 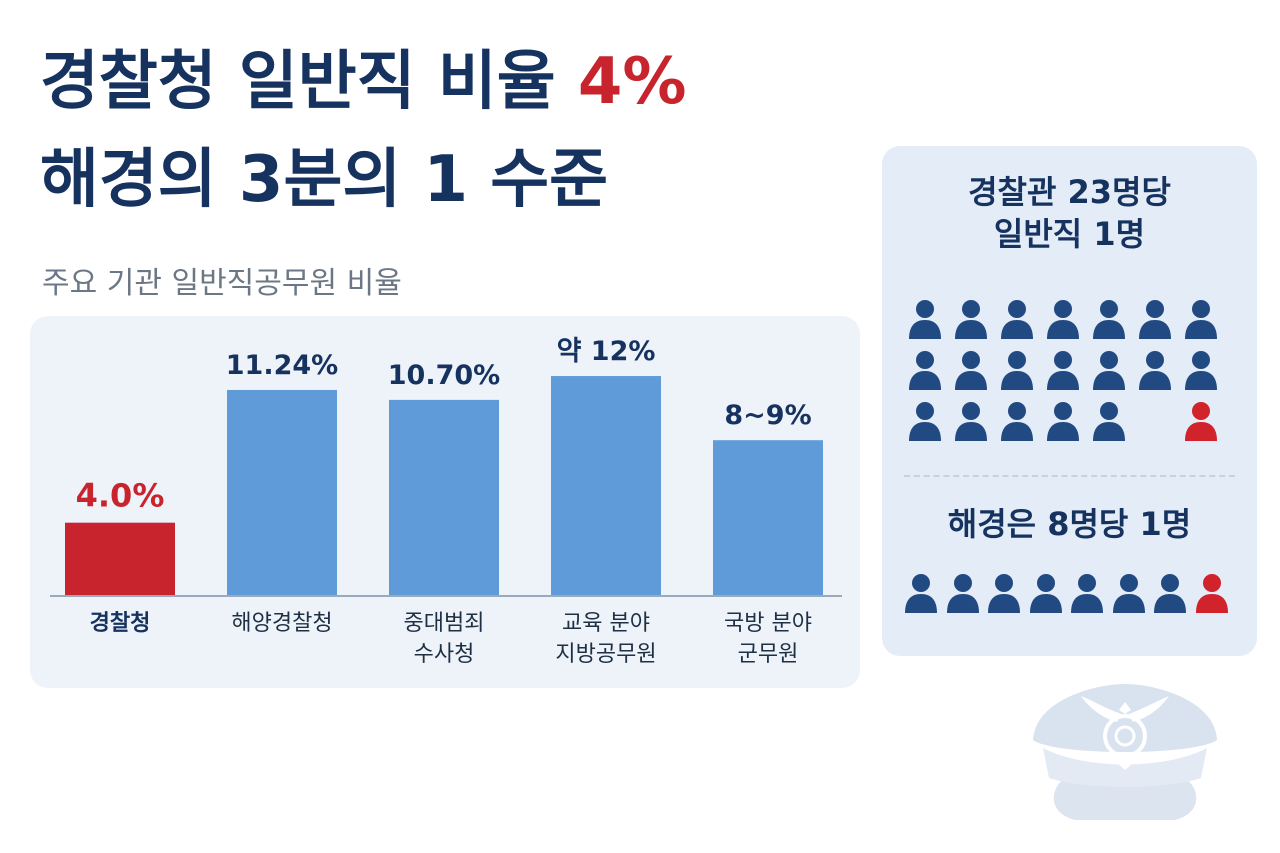 What do you see at coordinates (606, 623) in the screenshot?
I see `category-label-line: 교육 분야` at bounding box center [606, 623].